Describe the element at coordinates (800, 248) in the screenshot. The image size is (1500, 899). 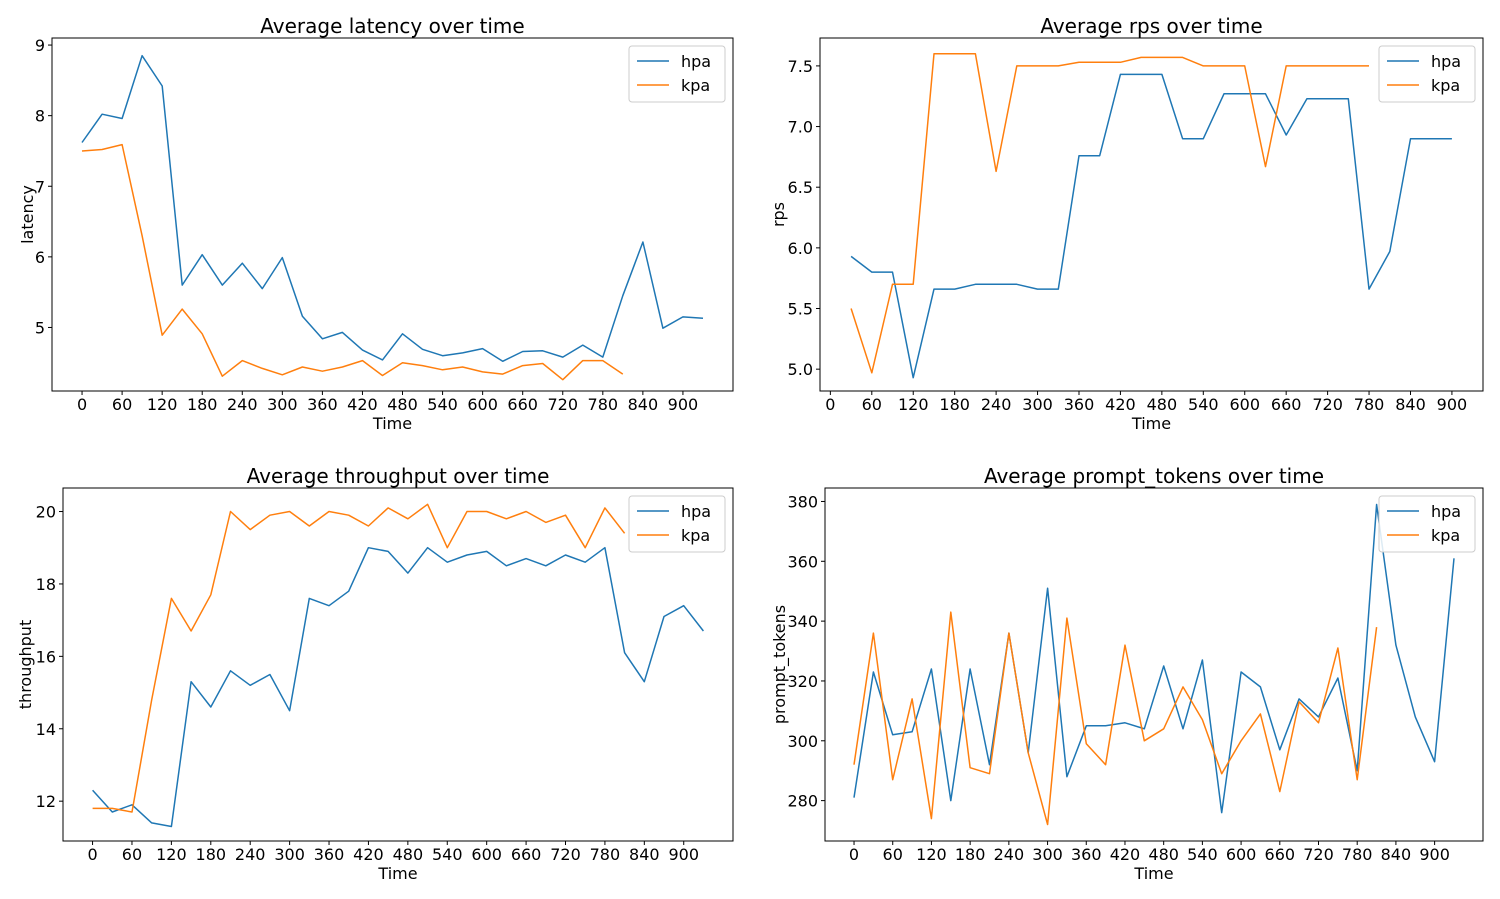
I see `y-tick-label: 6.0` at that location.